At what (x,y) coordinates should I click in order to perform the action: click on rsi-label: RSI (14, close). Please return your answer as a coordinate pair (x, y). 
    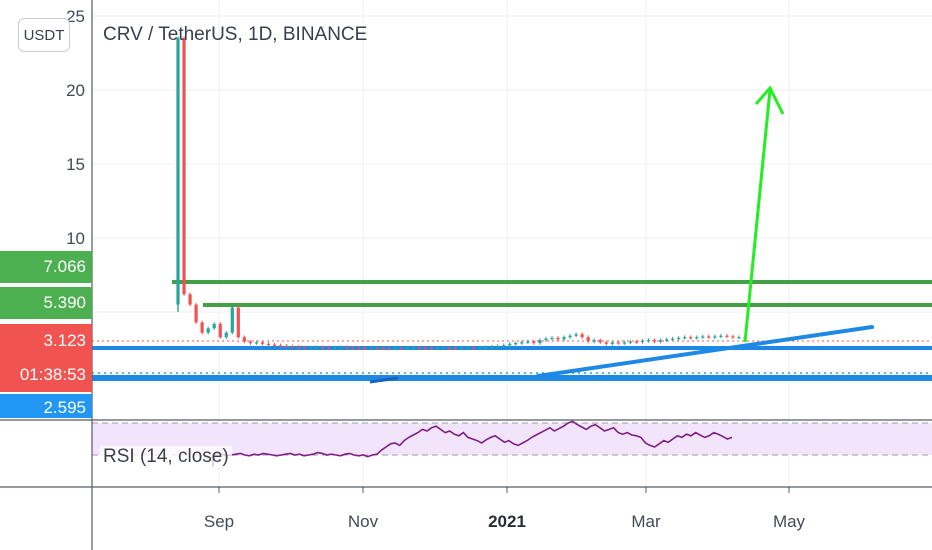
    Looking at the image, I should click on (166, 457).